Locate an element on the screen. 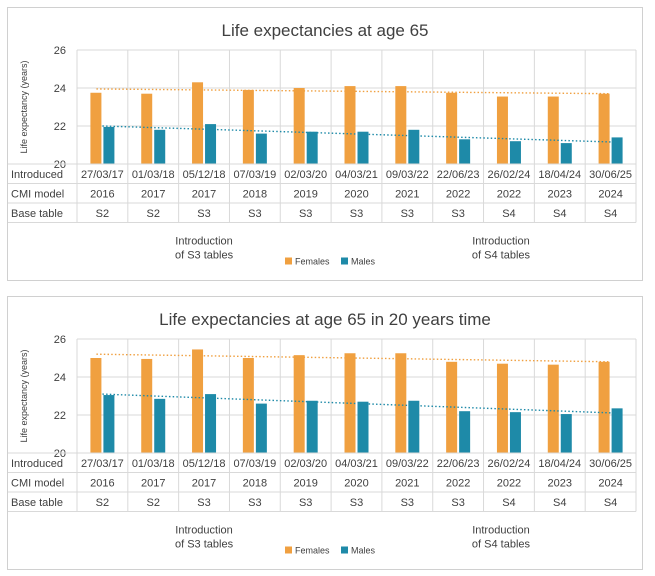 Image resolution: width=655 pixels, height=576 pixels. trendline-females is located at coordinates (353, 91).